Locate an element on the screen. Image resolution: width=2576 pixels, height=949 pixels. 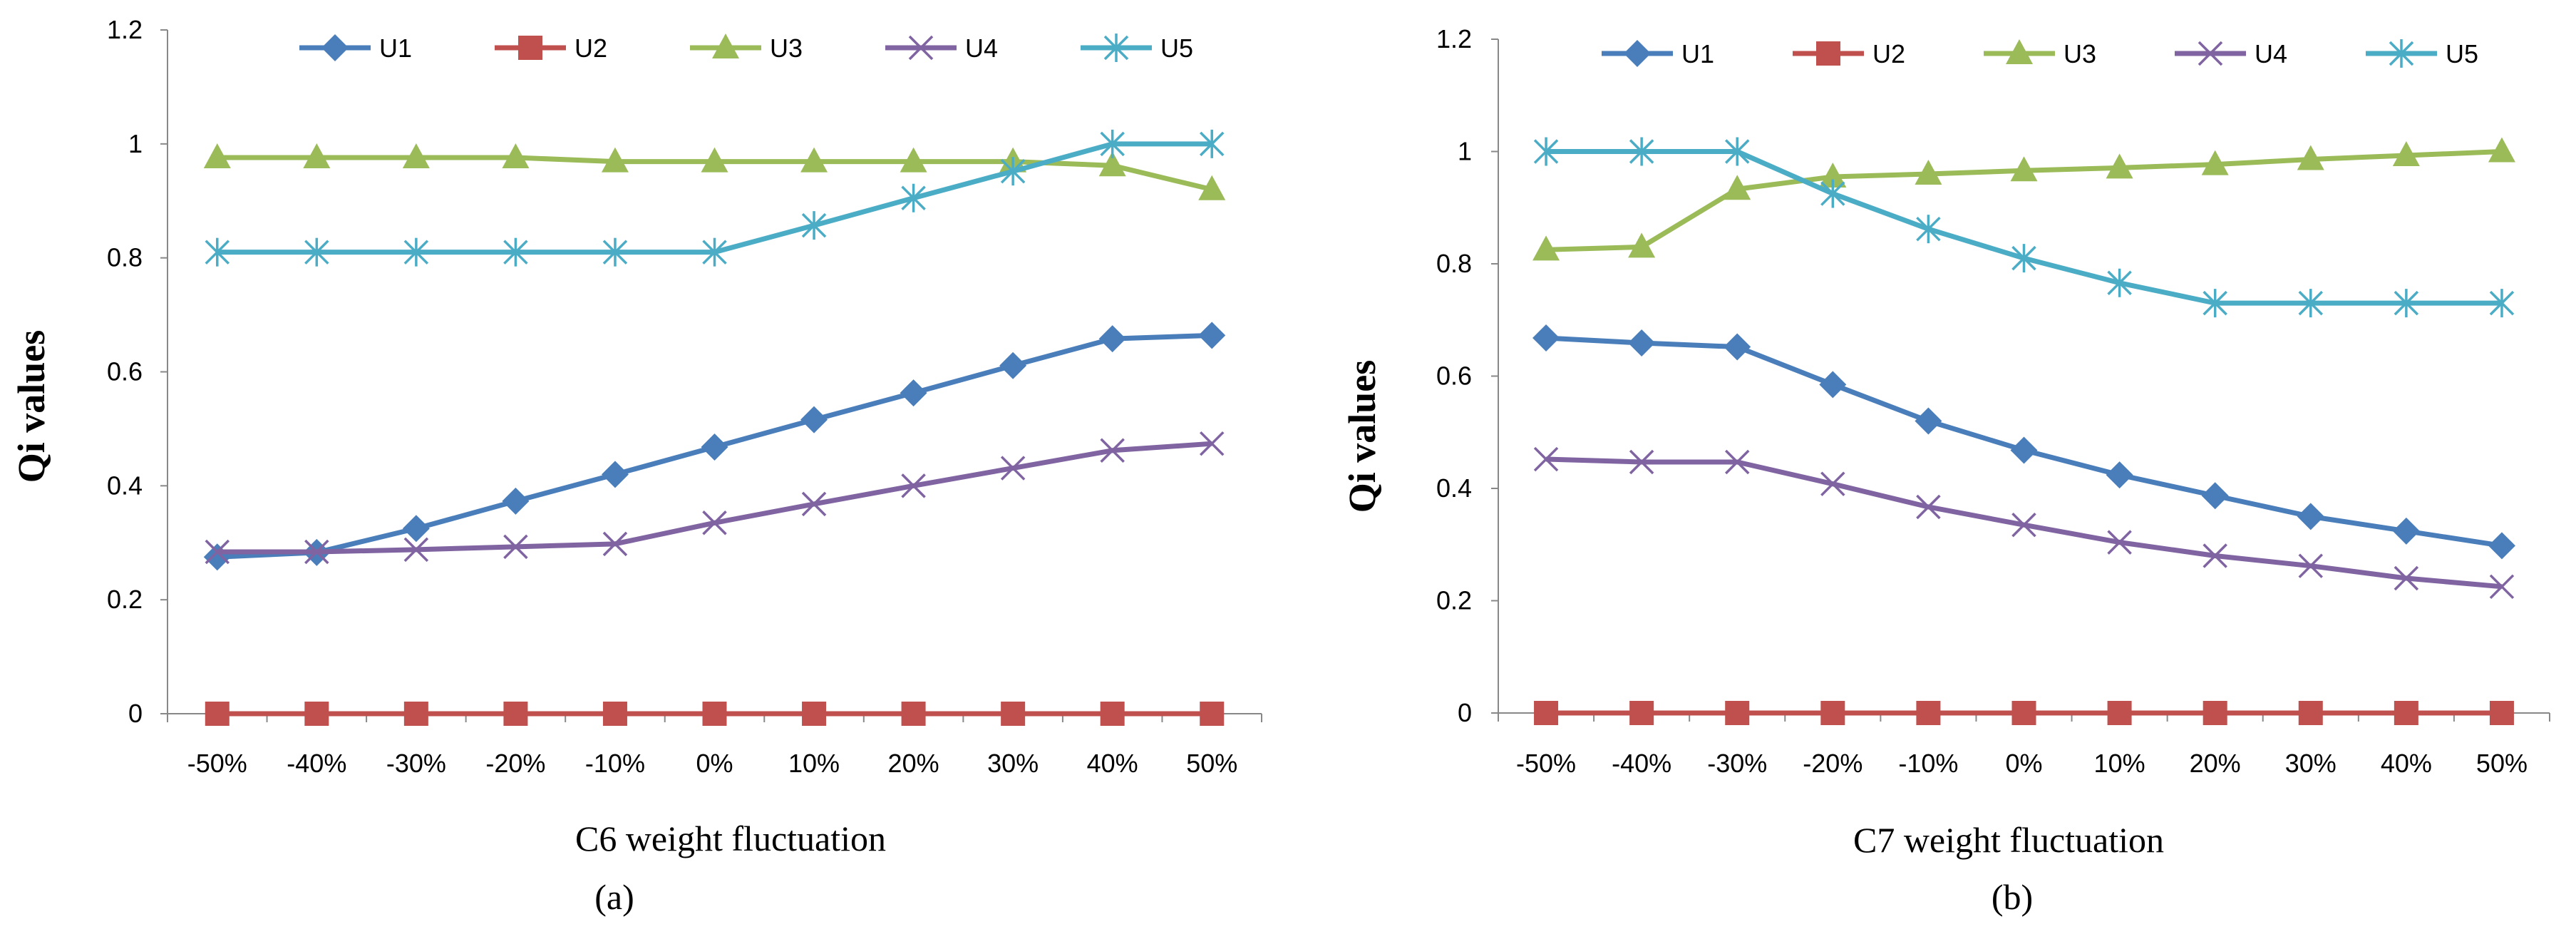
legend-marker-u4-stroke is located at coordinates (921, 48).